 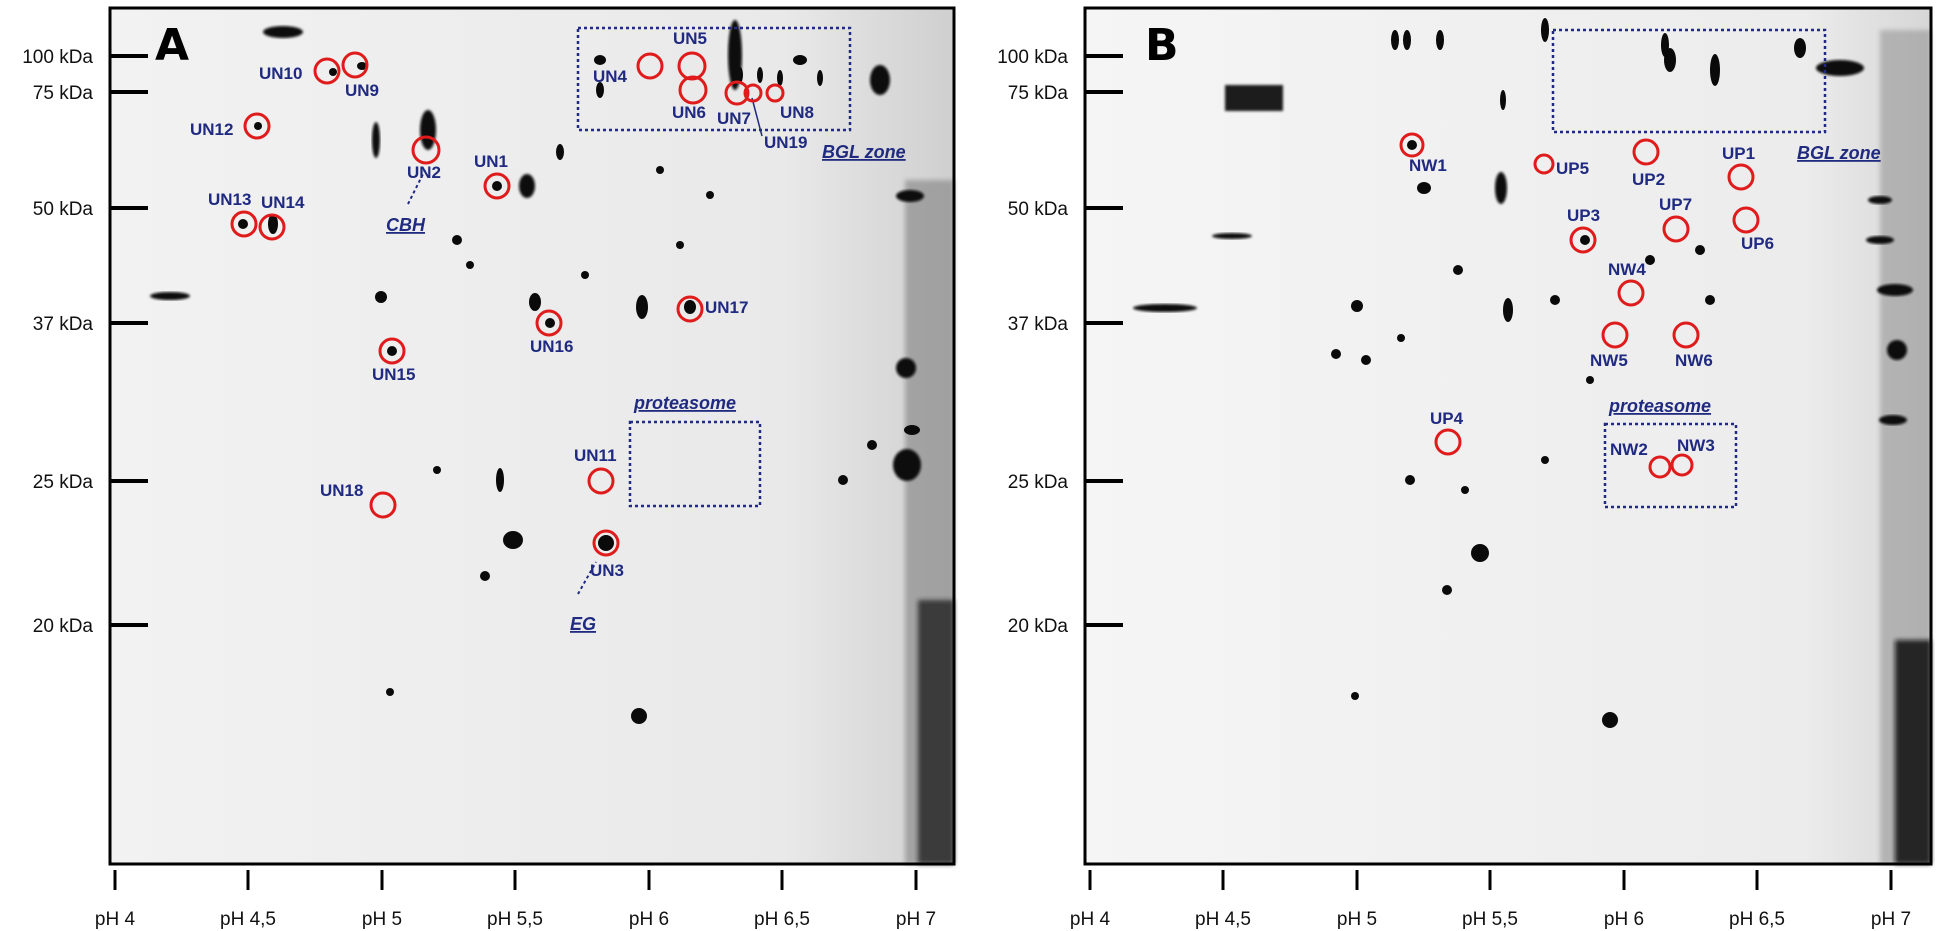 What do you see at coordinates (362, 90) in the screenshot?
I see `label-un9: UN9` at bounding box center [362, 90].